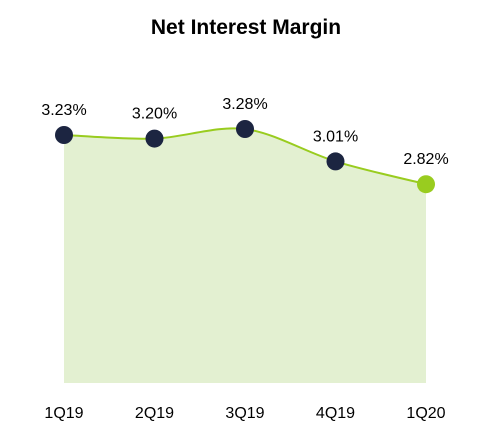 Image resolution: width=492 pixels, height=440 pixels. What do you see at coordinates (335, 136) in the screenshot?
I see `data-label-4q19: 3.01%` at bounding box center [335, 136].